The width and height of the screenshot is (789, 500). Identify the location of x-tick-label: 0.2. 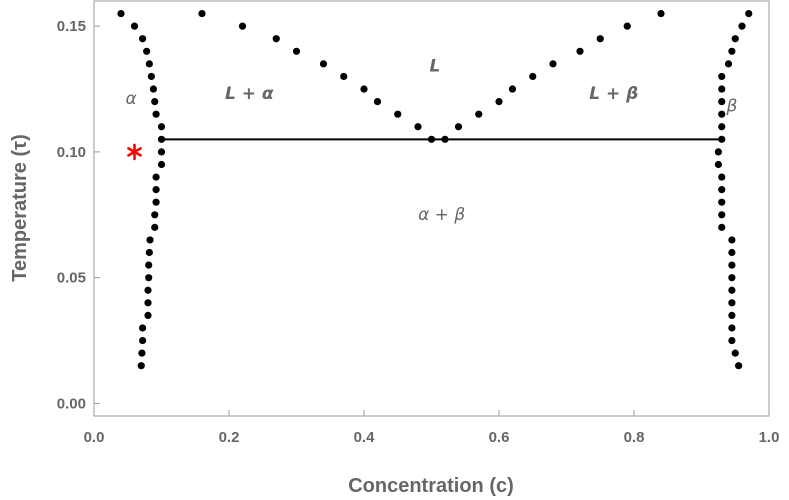
(229, 437).